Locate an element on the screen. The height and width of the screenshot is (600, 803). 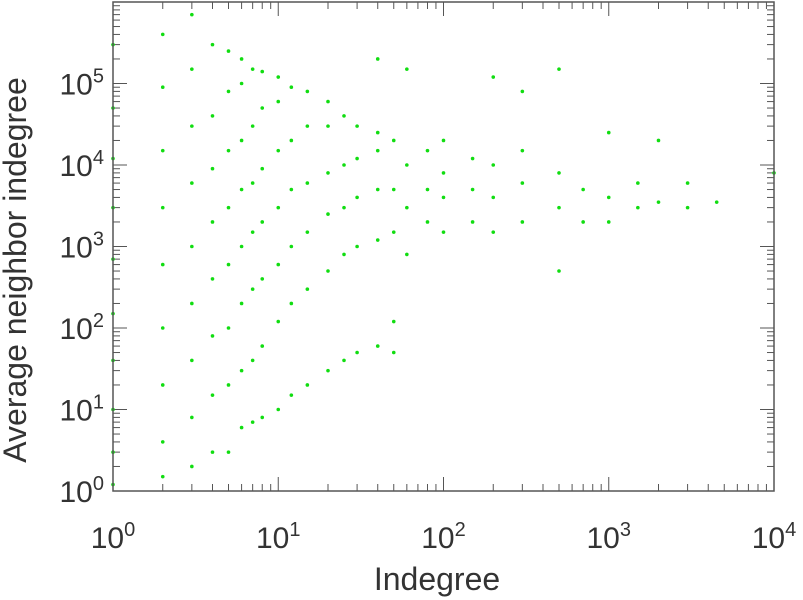
y-axis-label: Average neighbor indegree is located at coordinates (16, 269).